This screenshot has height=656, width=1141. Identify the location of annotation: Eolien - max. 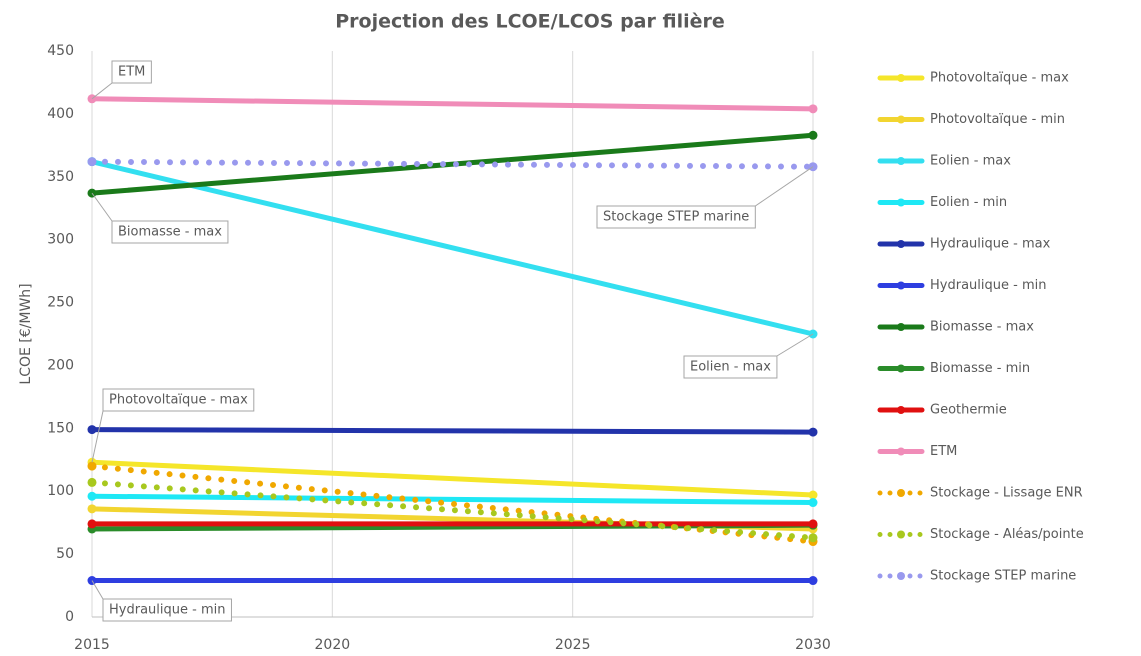
(730, 367).